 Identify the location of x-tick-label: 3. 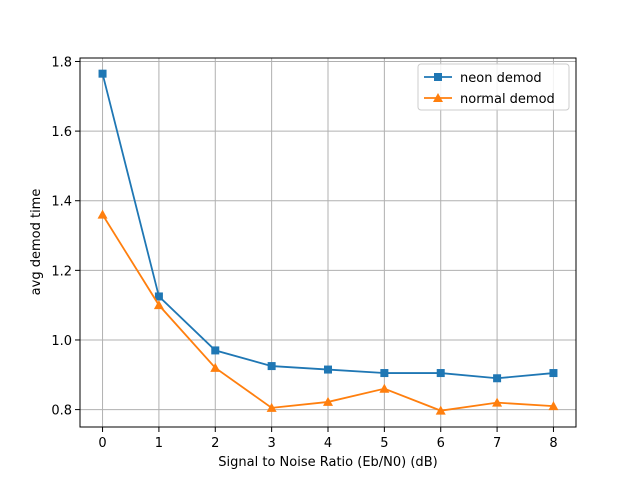
(271, 443).